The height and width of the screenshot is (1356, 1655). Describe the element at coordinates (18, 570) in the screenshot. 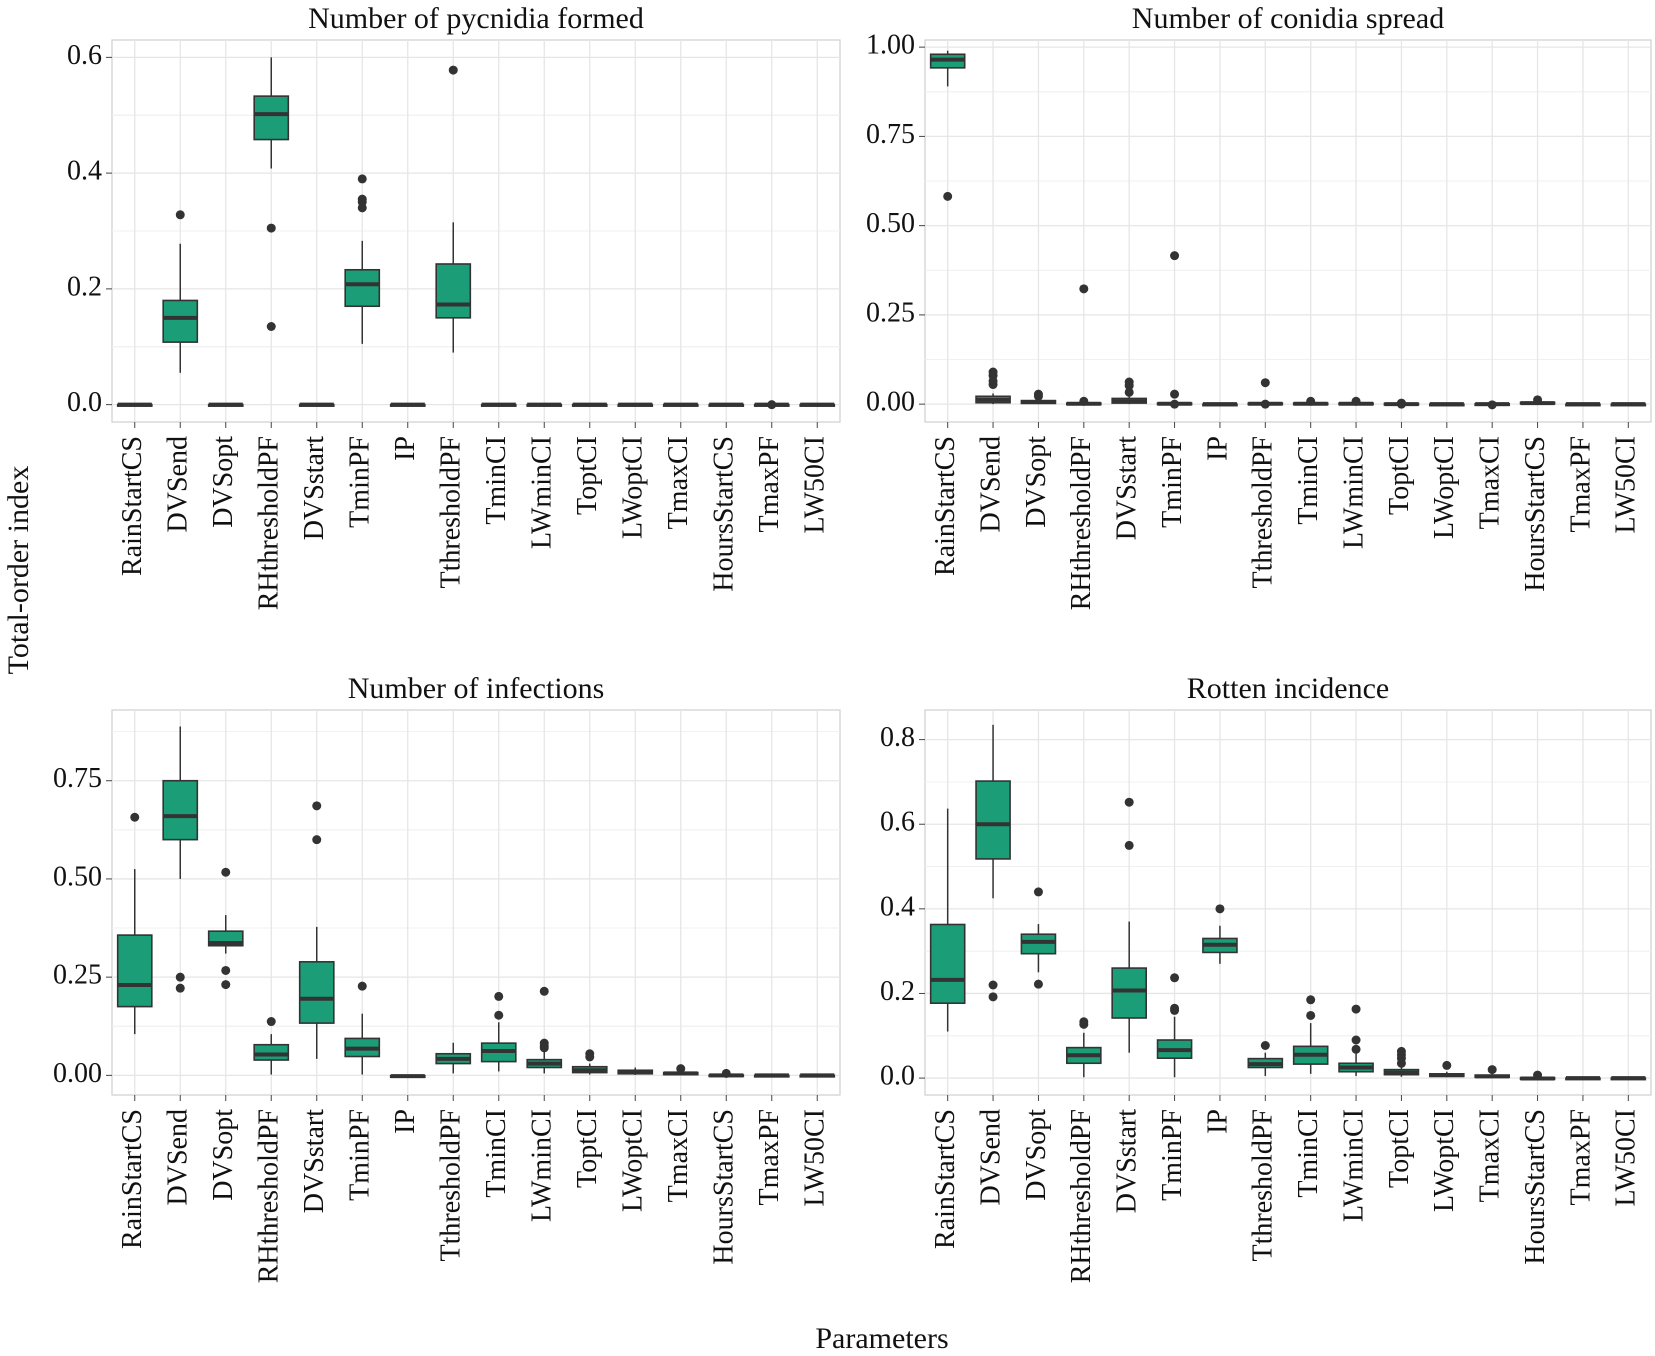

I see `y-axis-title: Total-order index` at that location.